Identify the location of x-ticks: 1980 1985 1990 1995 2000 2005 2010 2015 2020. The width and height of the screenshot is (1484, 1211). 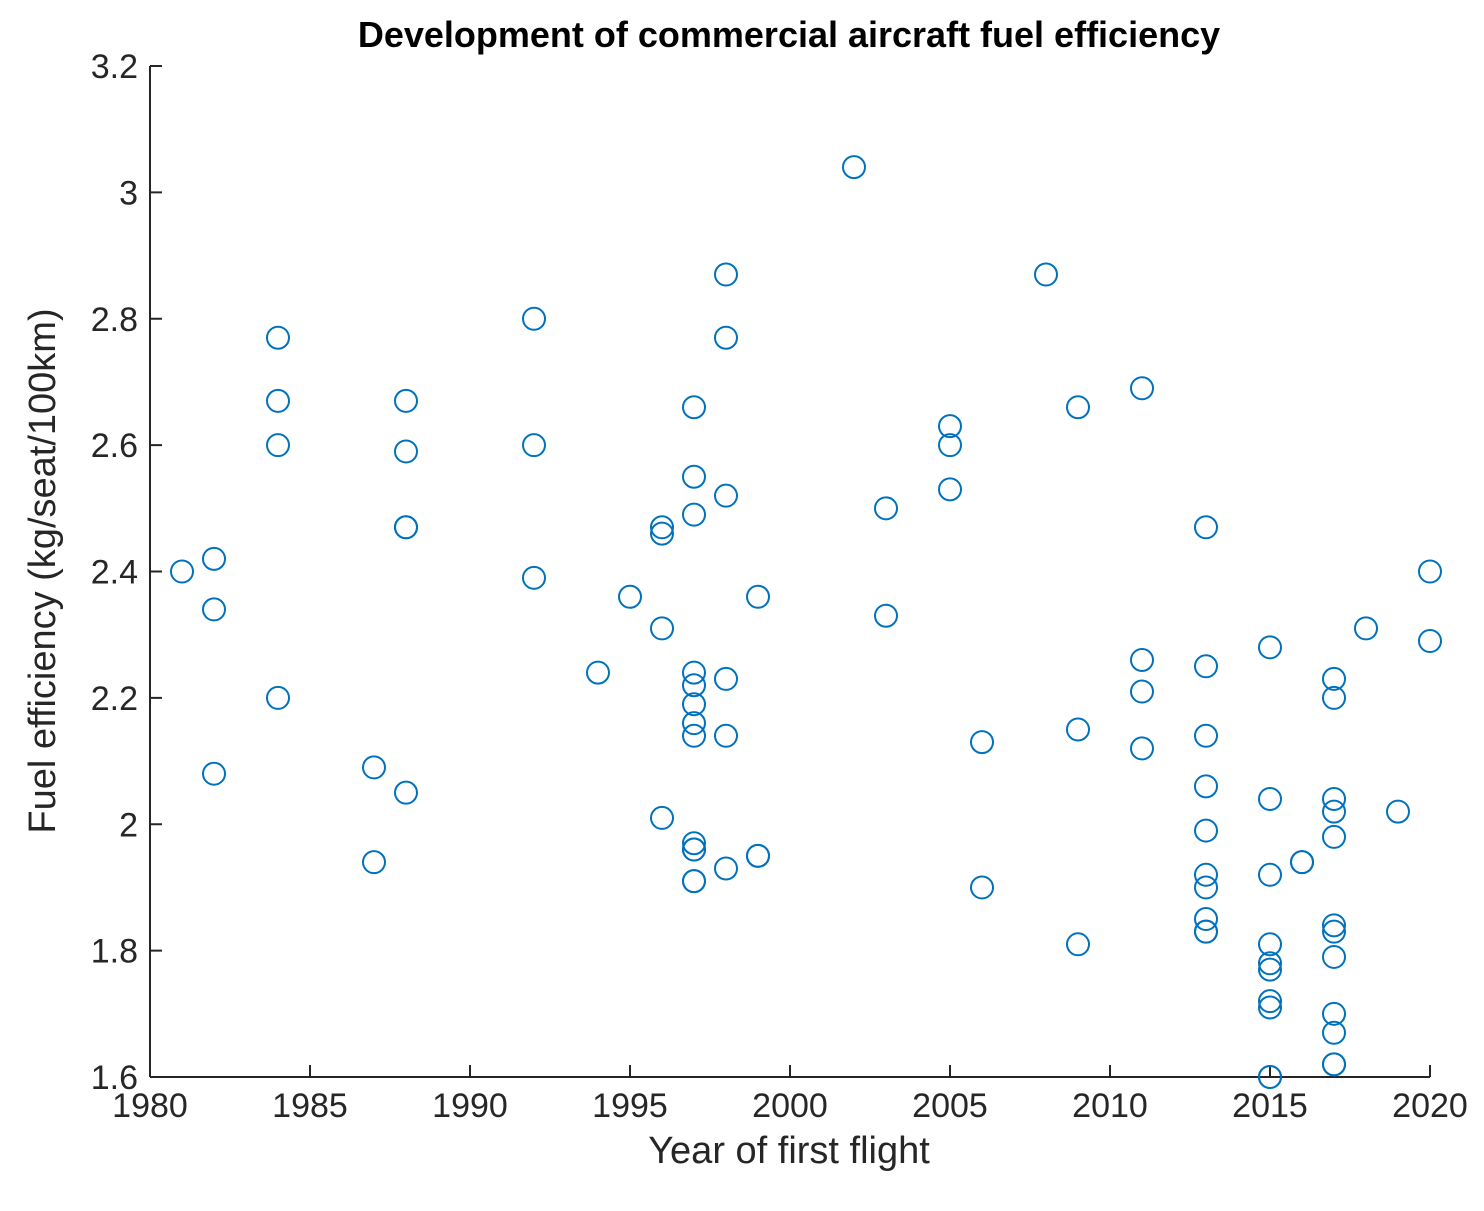
(790, 1095).